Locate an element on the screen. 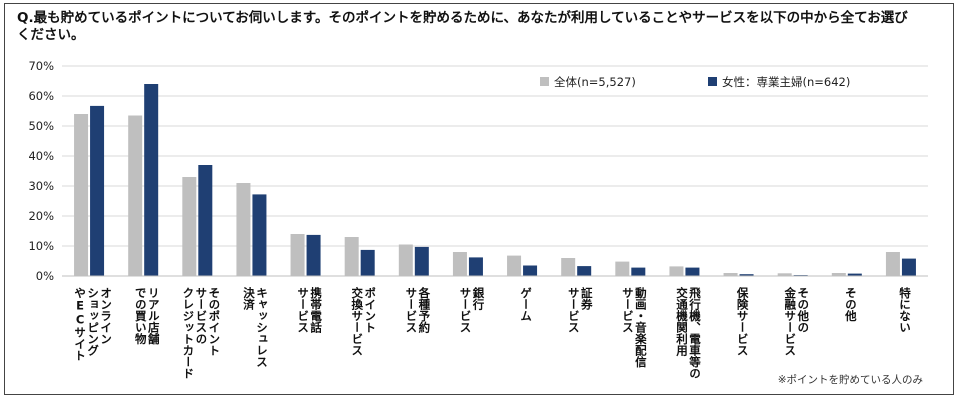 The height and width of the screenshot is (400, 960). y-tick-label: 10% is located at coordinates (41, 246).